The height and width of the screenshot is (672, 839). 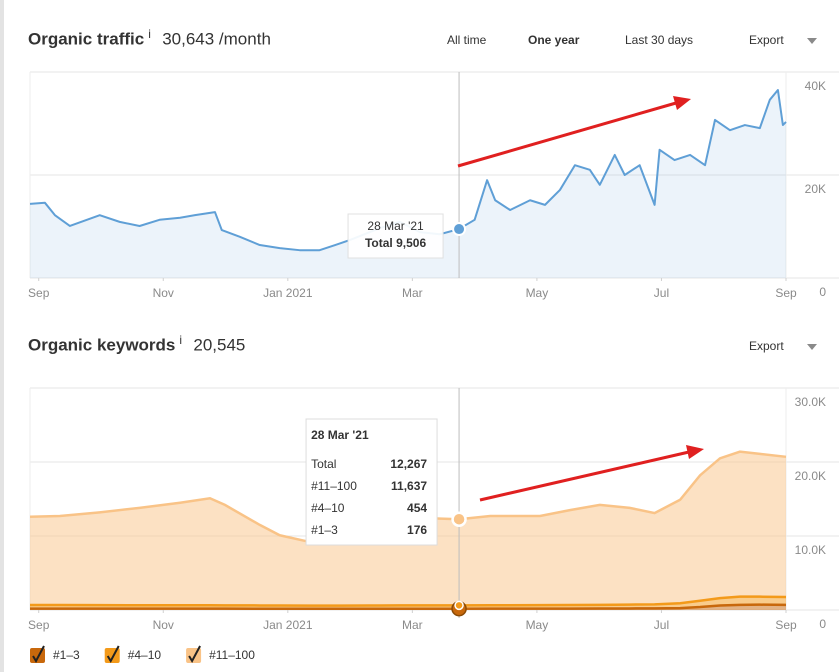 I want to click on legend-label: #1–3, so click(x=66, y=655).